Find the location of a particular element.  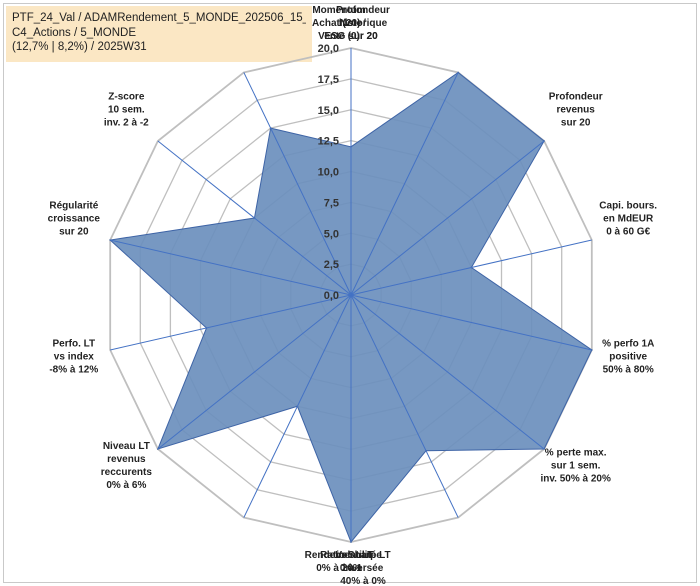

tick-label: 2,5 is located at coordinates (331, 265).